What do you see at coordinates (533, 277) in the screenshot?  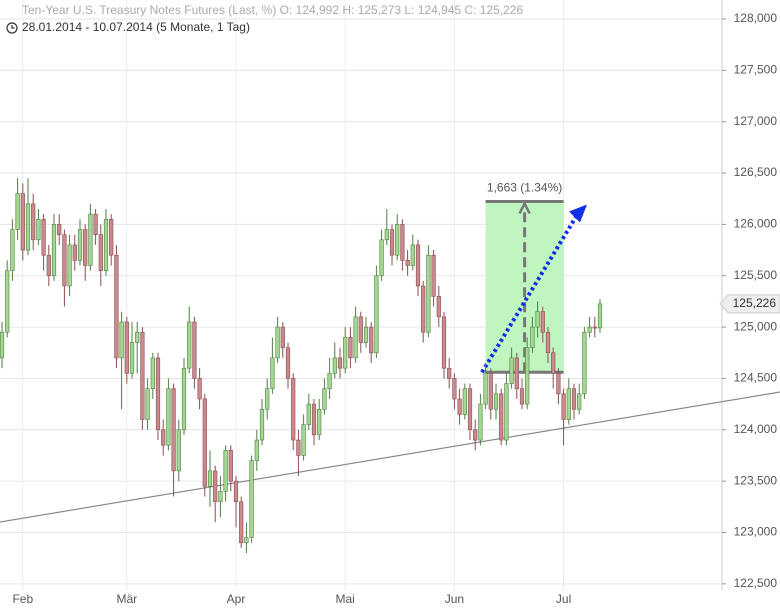 I see `measure-tool: 1,663 (1.34%)` at bounding box center [533, 277].